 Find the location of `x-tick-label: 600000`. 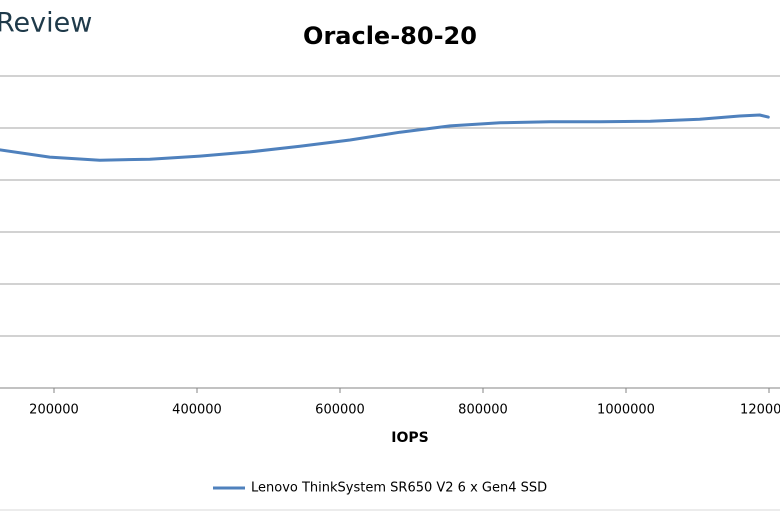

x-tick-label: 600000 is located at coordinates (340, 410).